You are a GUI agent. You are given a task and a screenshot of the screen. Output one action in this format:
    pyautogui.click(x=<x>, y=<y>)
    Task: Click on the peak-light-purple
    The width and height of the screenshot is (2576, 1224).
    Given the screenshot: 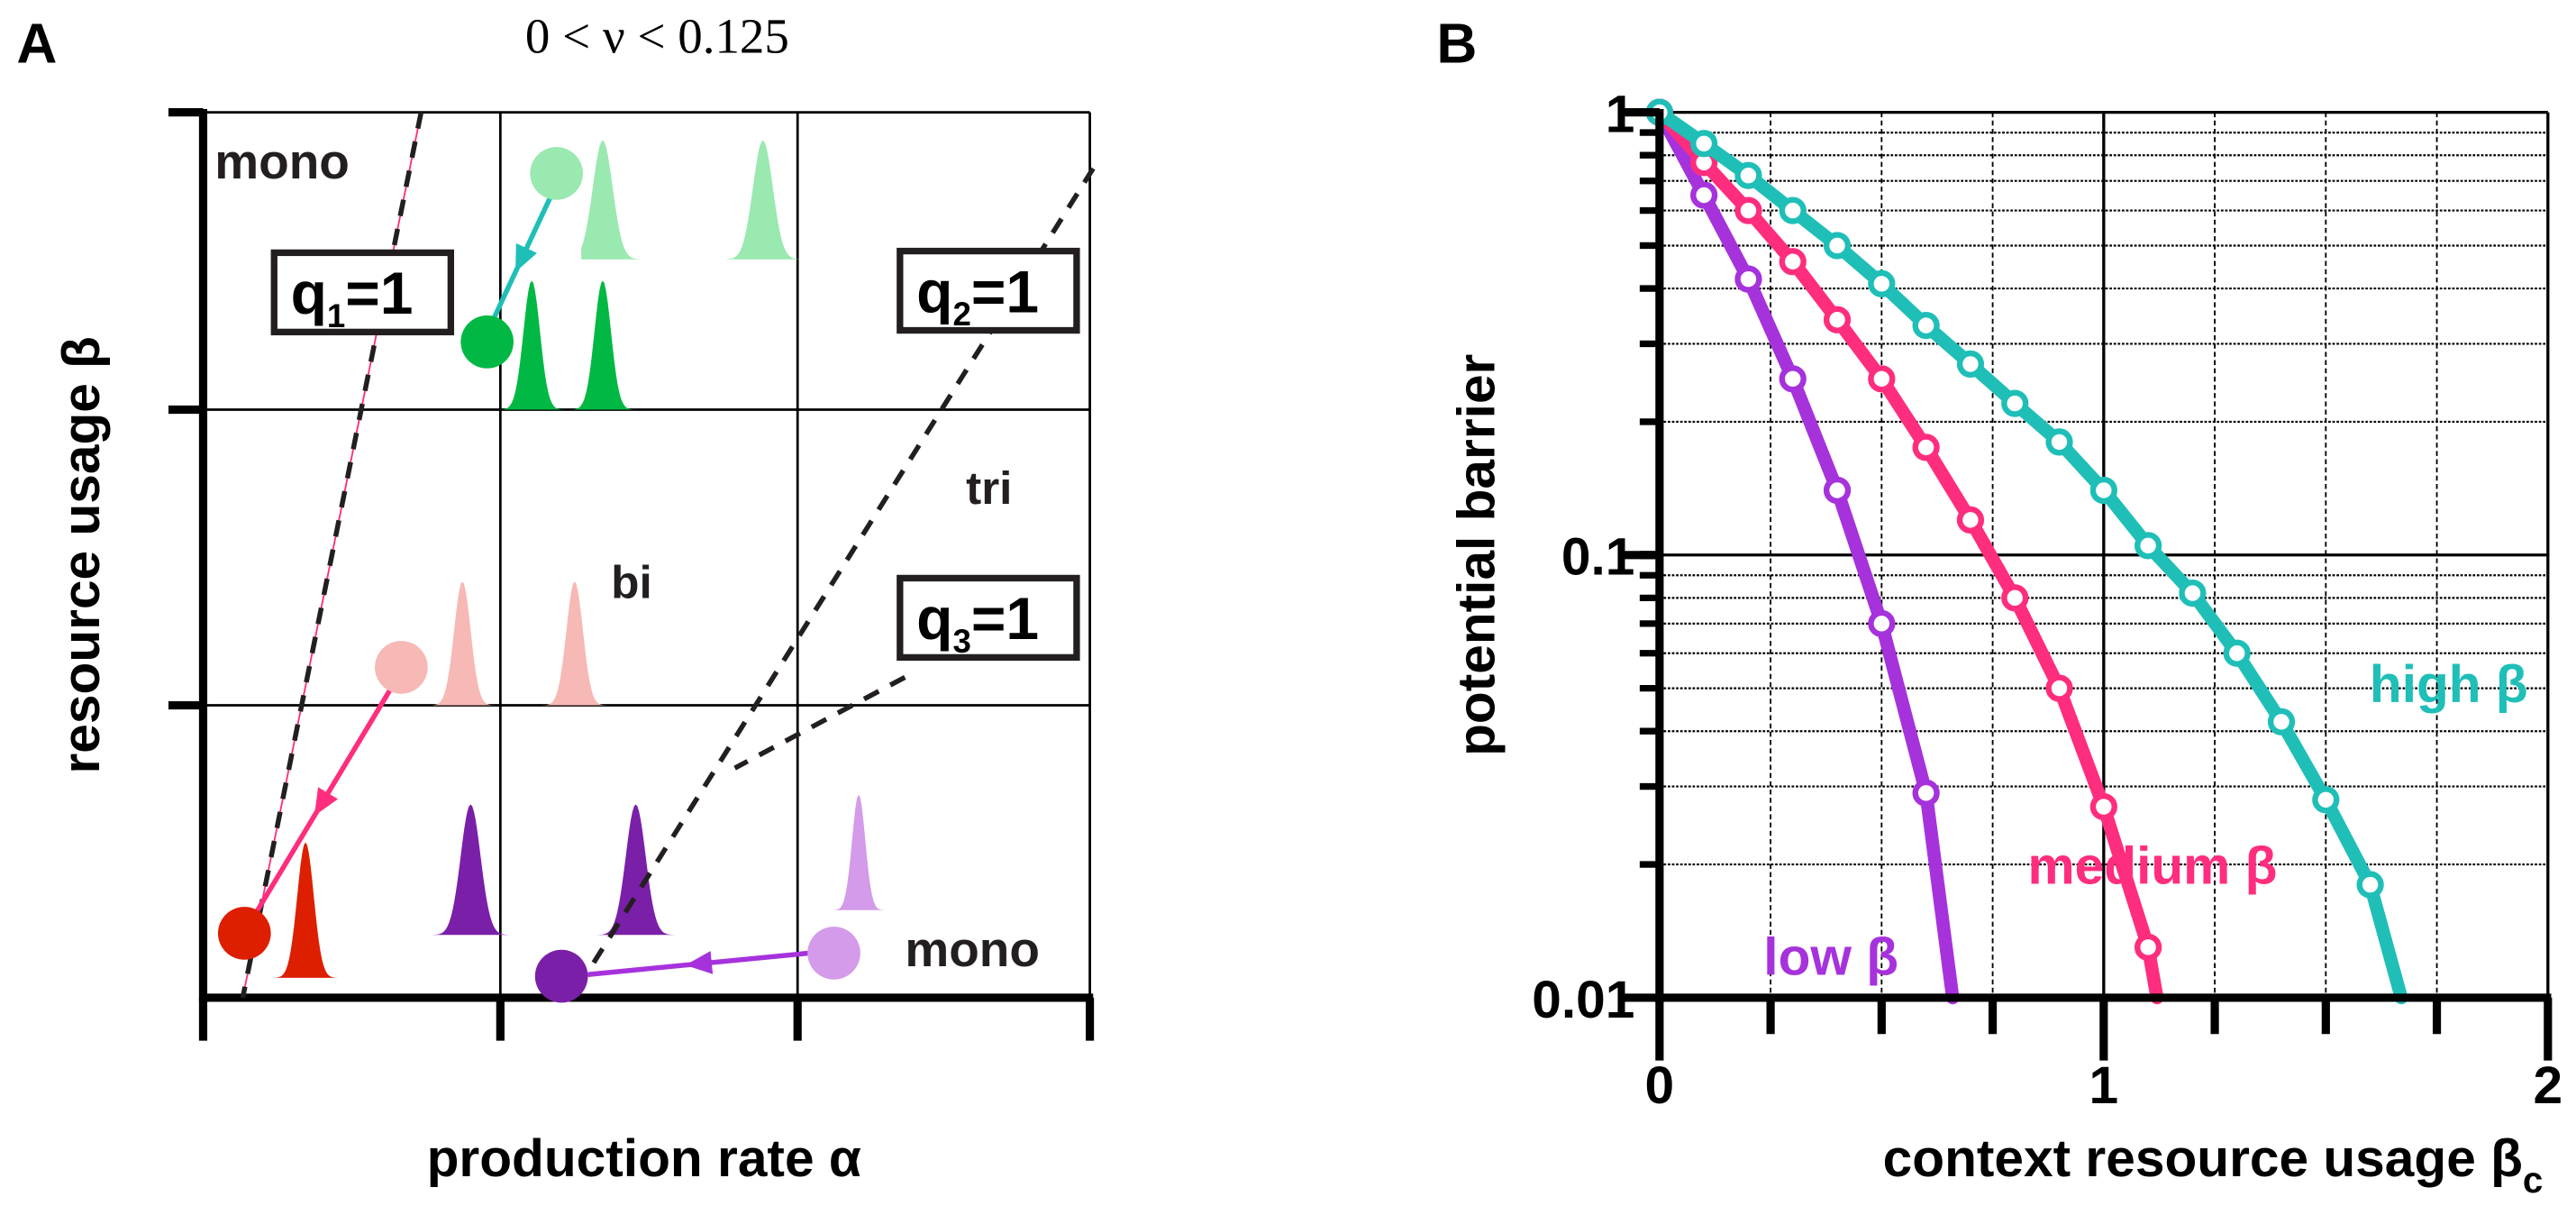 What is the action you would take?
    pyautogui.click(x=862, y=852)
    